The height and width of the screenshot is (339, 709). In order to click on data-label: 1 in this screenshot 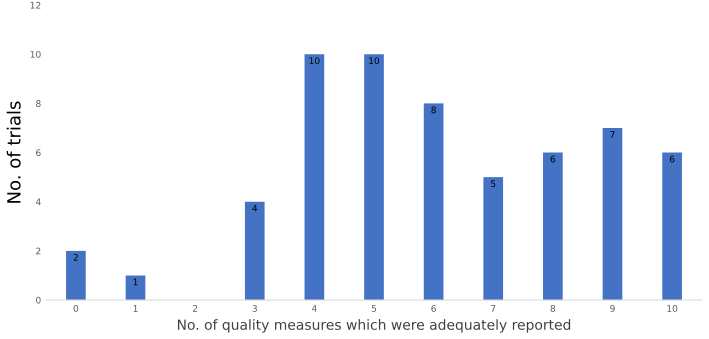, I will do `click(136, 282)`.